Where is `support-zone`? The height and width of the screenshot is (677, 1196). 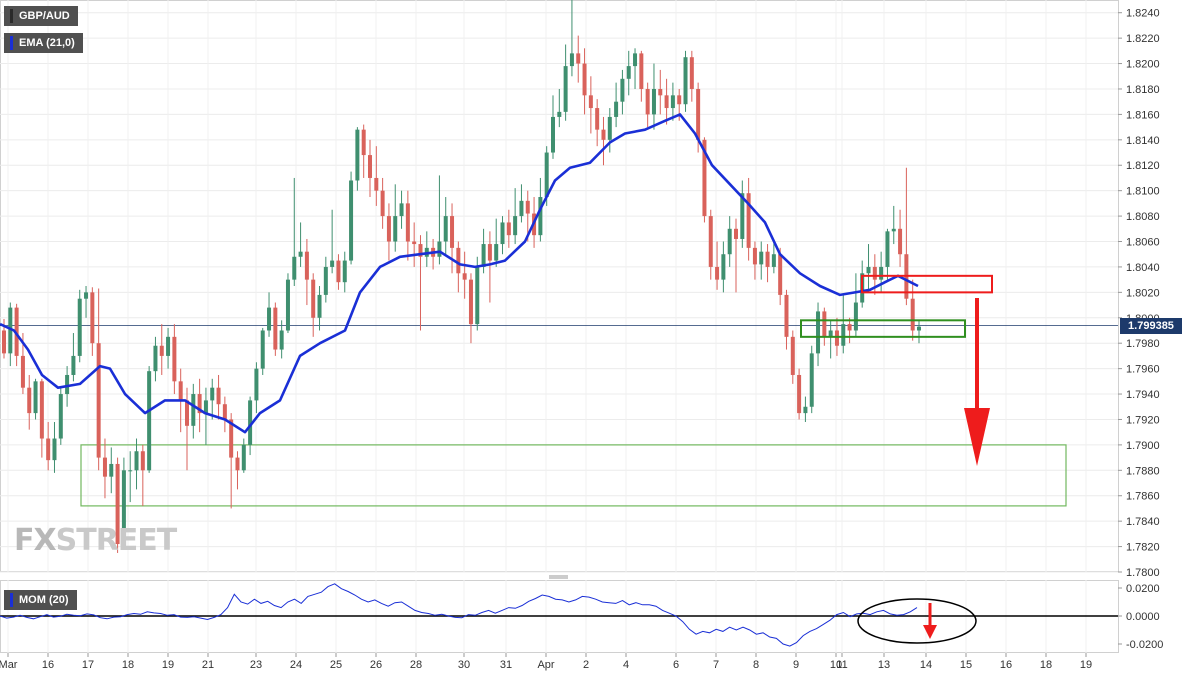 support-zone is located at coordinates (573, 475).